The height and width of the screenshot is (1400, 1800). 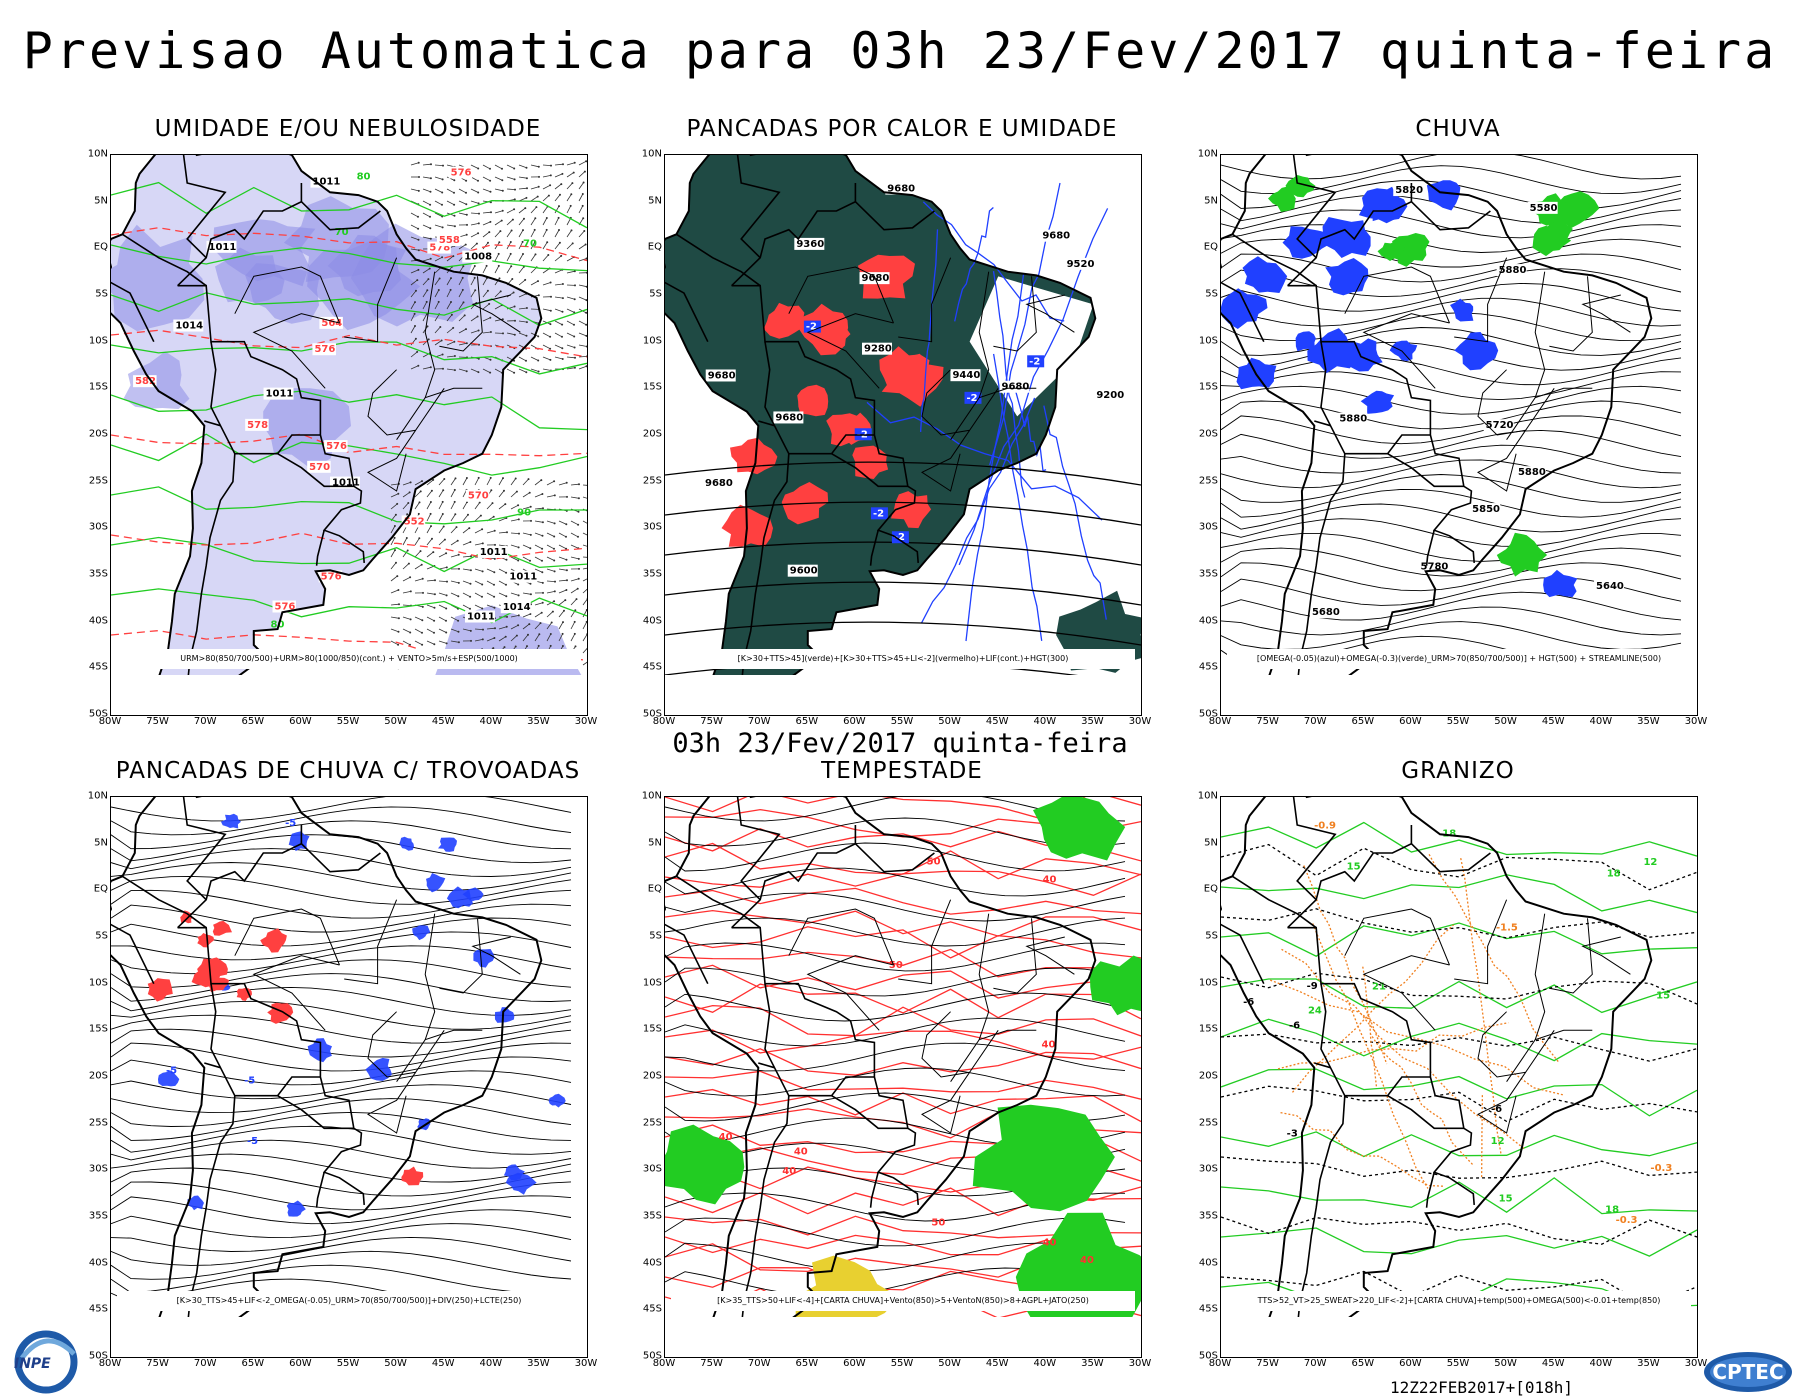 What do you see at coordinates (902, 129) in the screenshot?
I see `panel-title: PANCADAS POR CALOR E UMIDADE` at bounding box center [902, 129].